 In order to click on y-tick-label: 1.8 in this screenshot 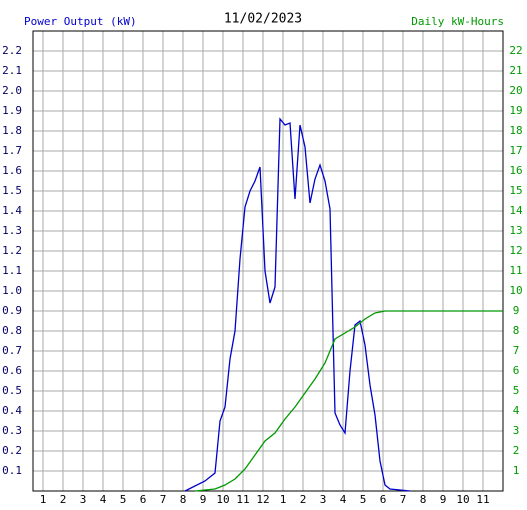, I will do `click(12, 130)`.